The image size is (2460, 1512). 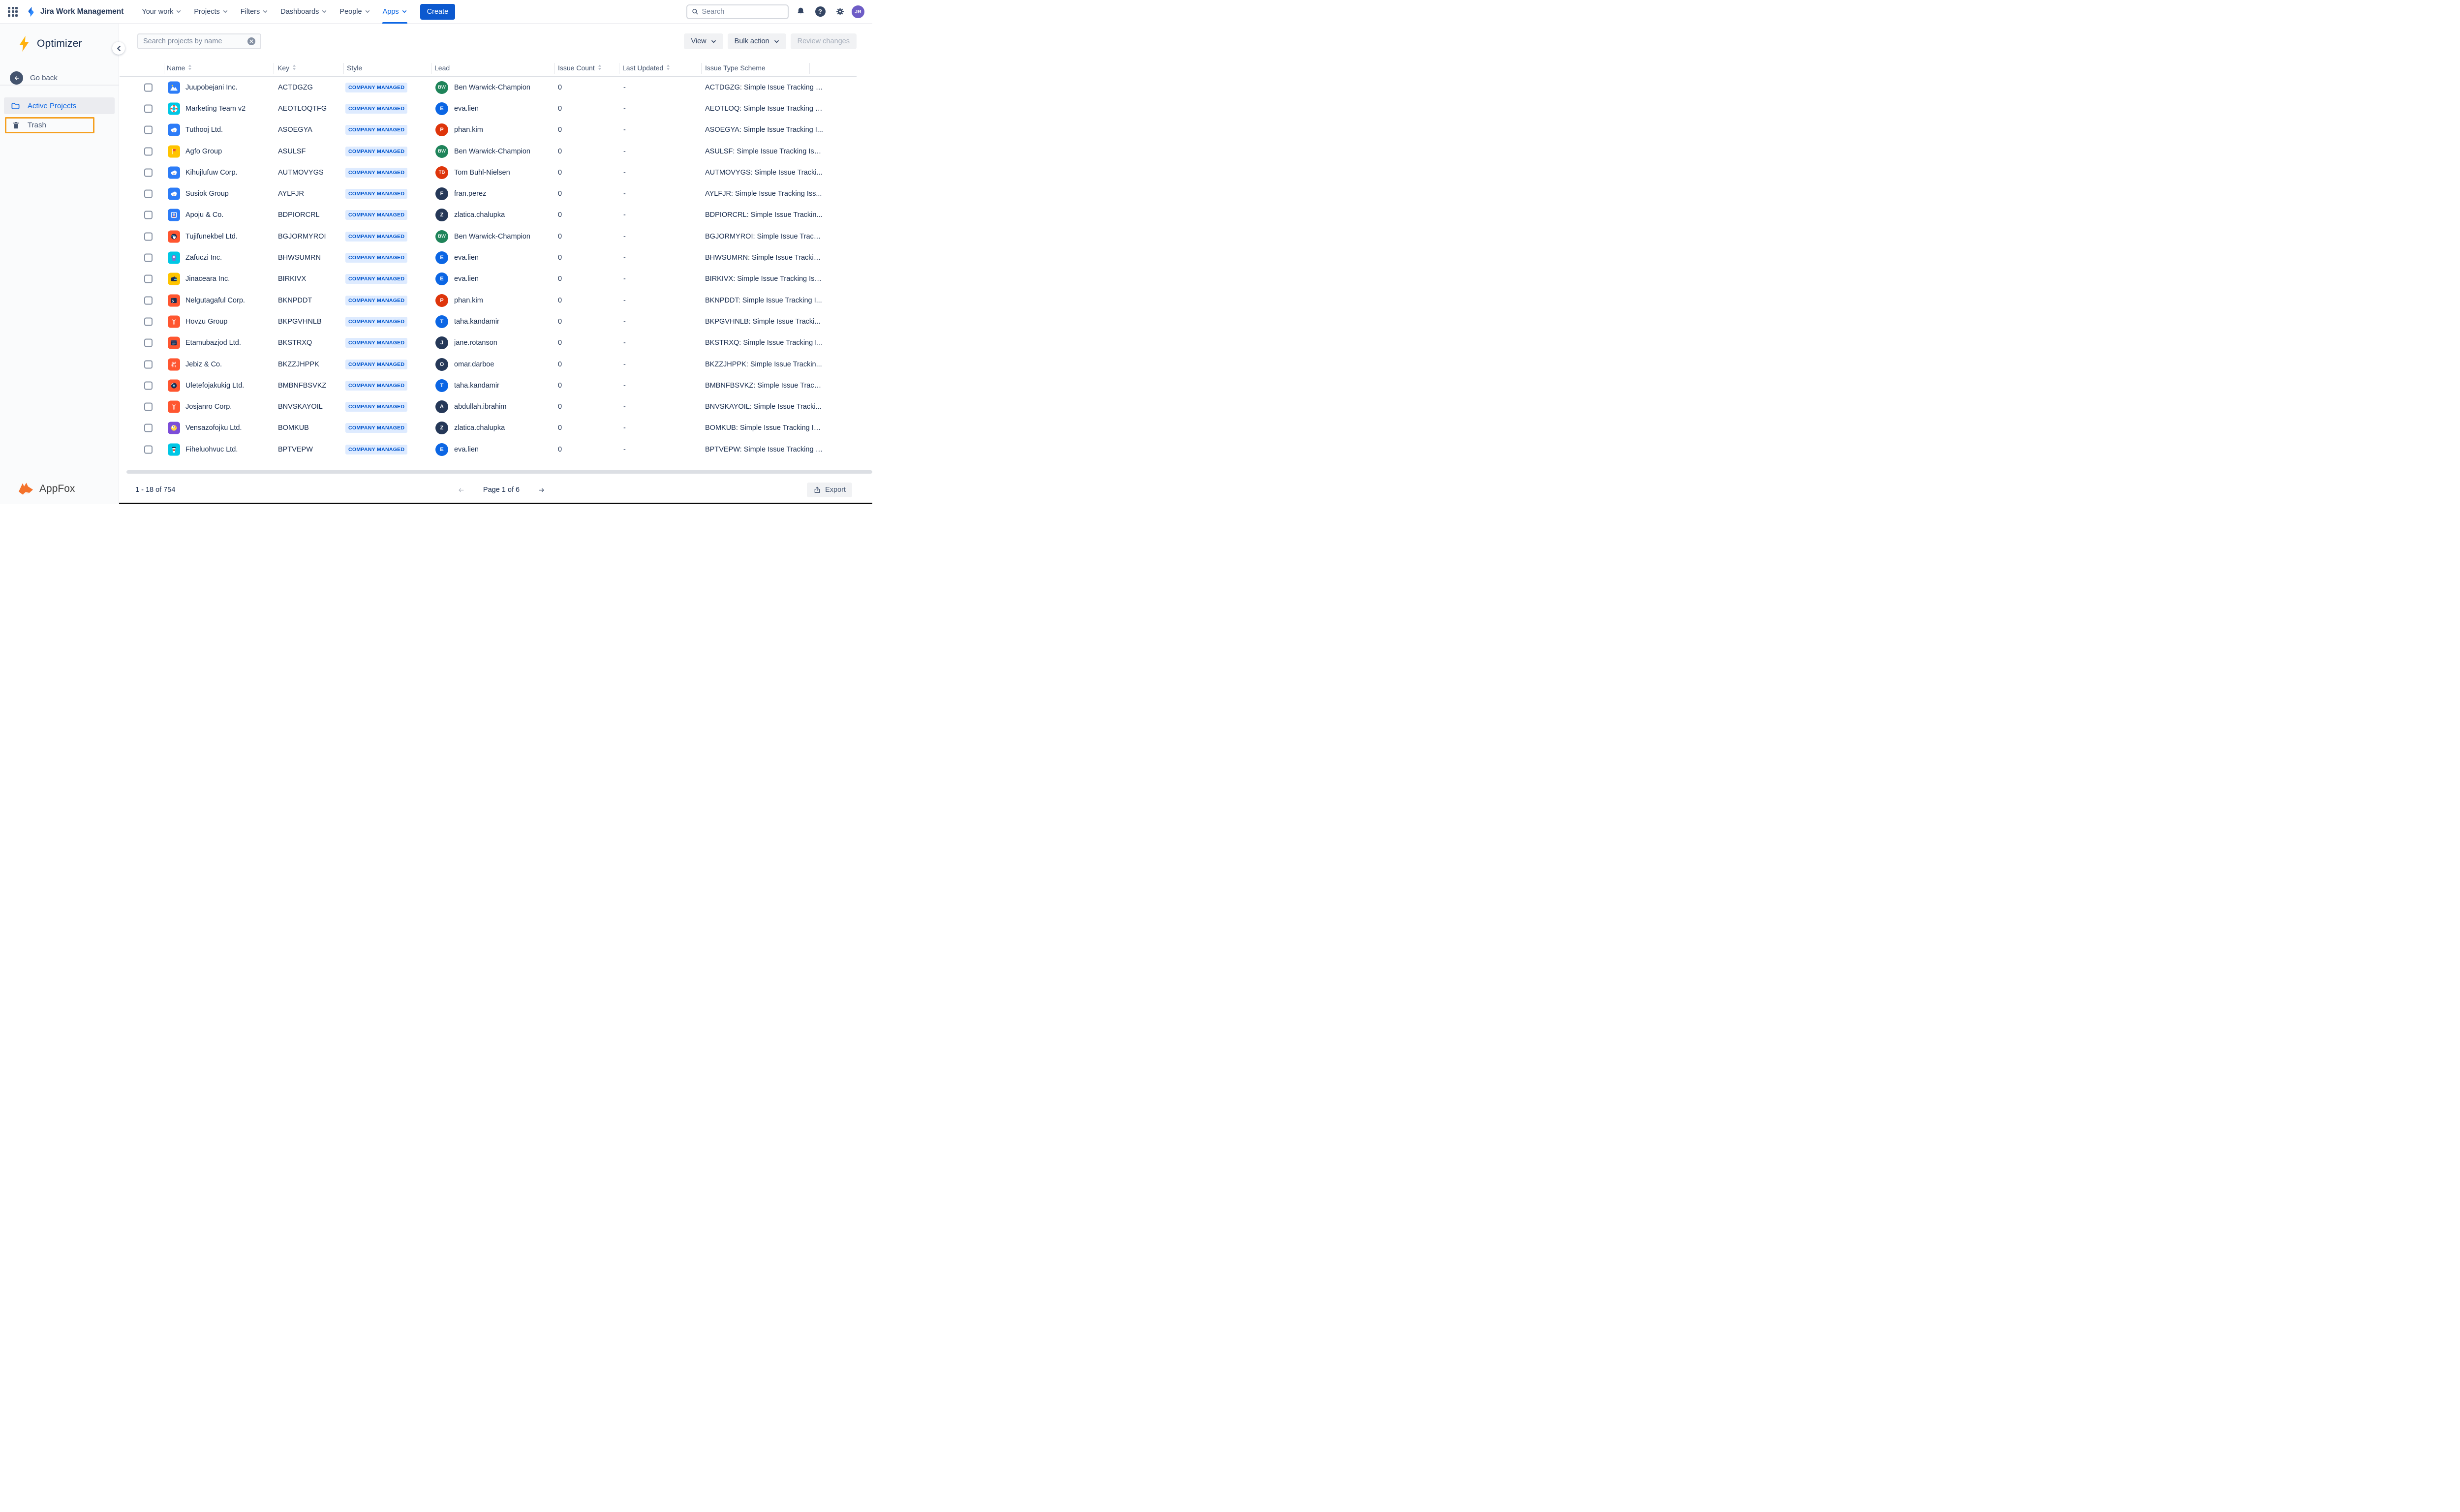 I want to click on project-name: Kihujlufuw Corp., so click(x=212, y=173).